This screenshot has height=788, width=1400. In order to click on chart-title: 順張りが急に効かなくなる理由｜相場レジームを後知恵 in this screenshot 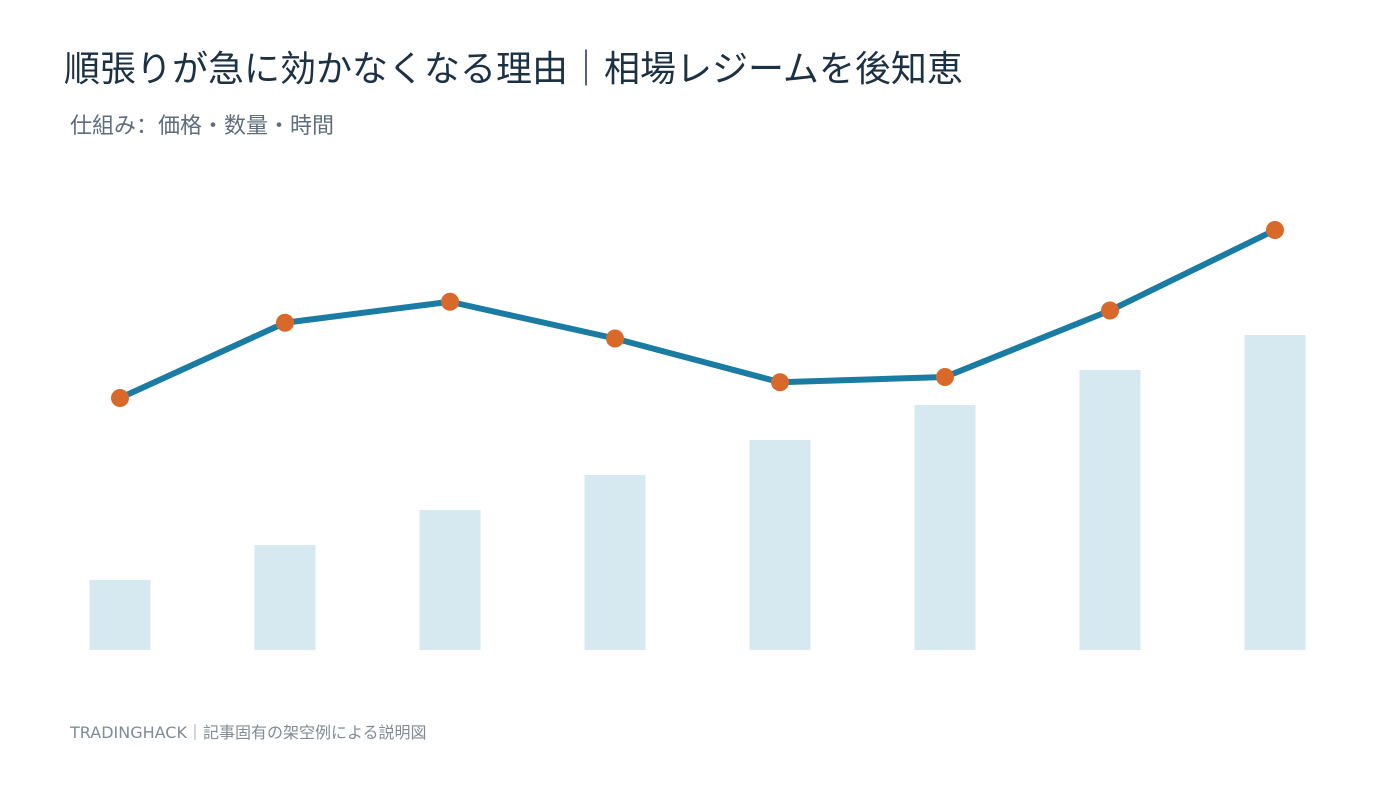, I will do `click(513, 69)`.